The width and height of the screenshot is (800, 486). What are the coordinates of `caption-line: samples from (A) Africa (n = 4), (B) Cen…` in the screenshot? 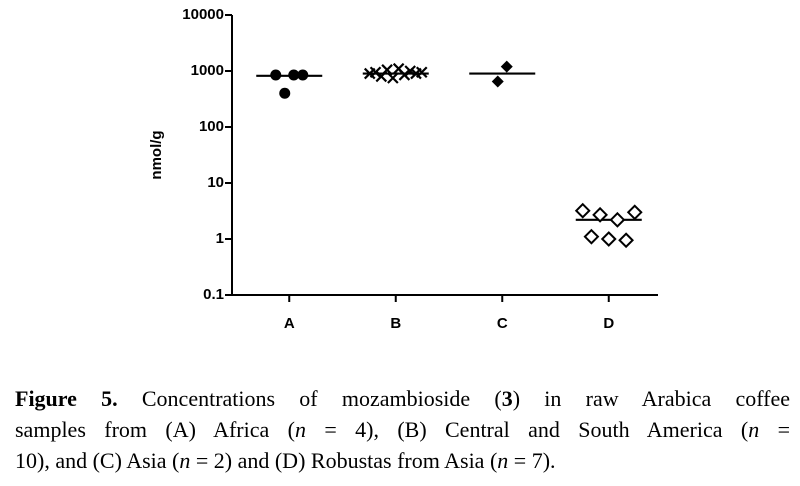 It's located at (402, 429).